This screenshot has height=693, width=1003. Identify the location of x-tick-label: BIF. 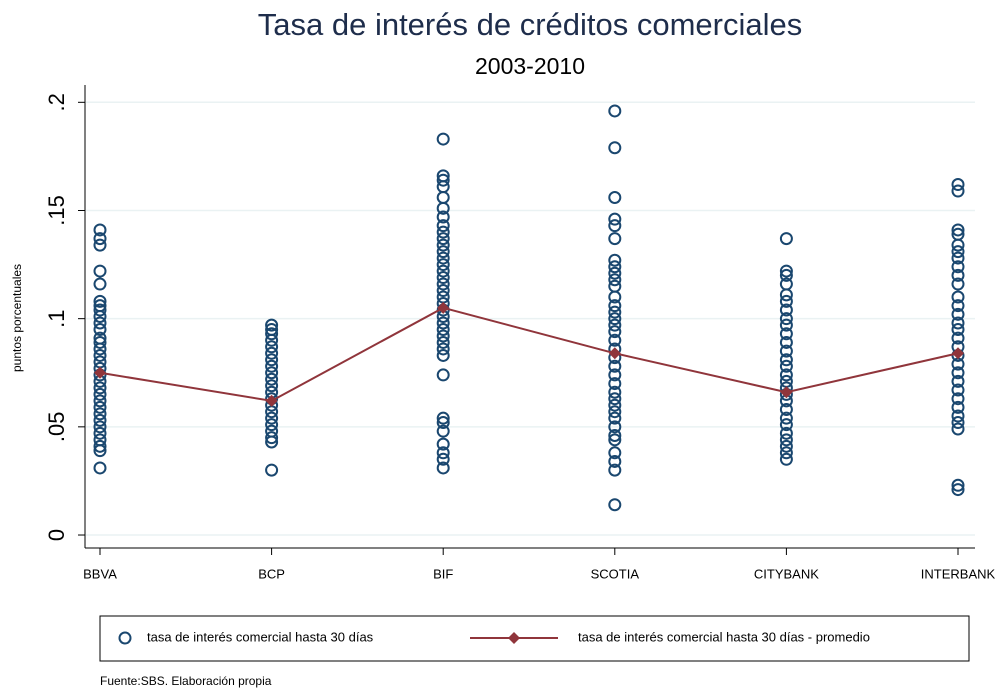
(443, 573).